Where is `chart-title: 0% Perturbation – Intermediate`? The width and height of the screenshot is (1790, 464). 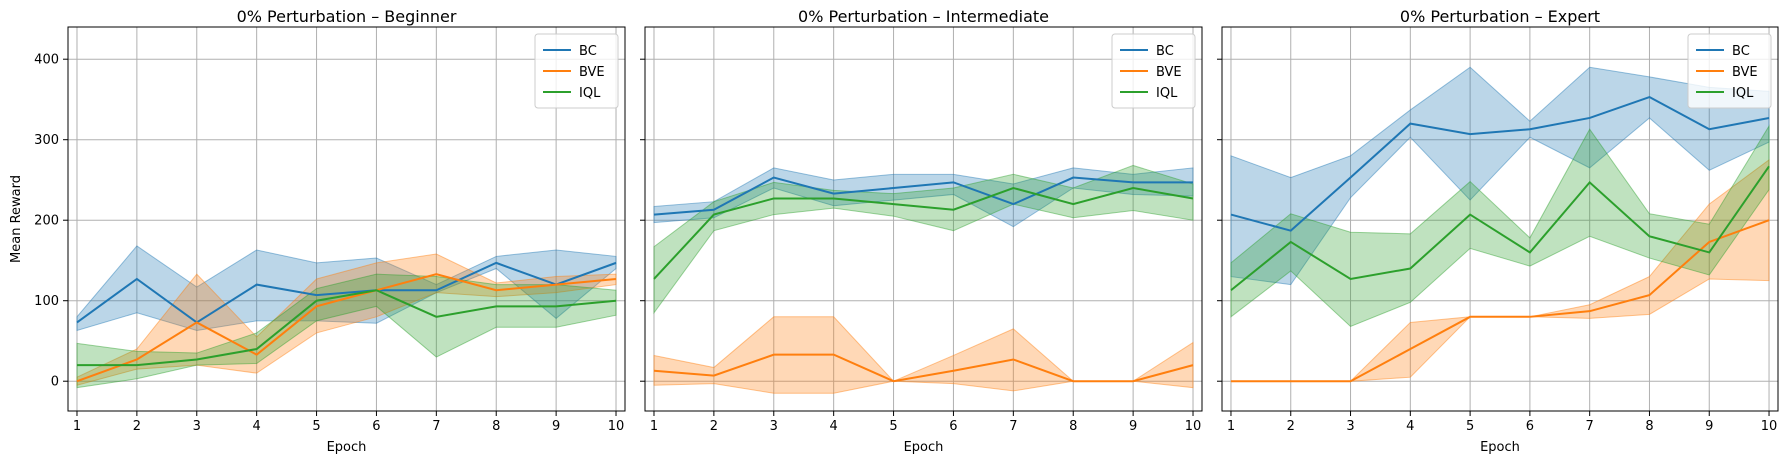 chart-title: 0% Perturbation – Intermediate is located at coordinates (923, 16).